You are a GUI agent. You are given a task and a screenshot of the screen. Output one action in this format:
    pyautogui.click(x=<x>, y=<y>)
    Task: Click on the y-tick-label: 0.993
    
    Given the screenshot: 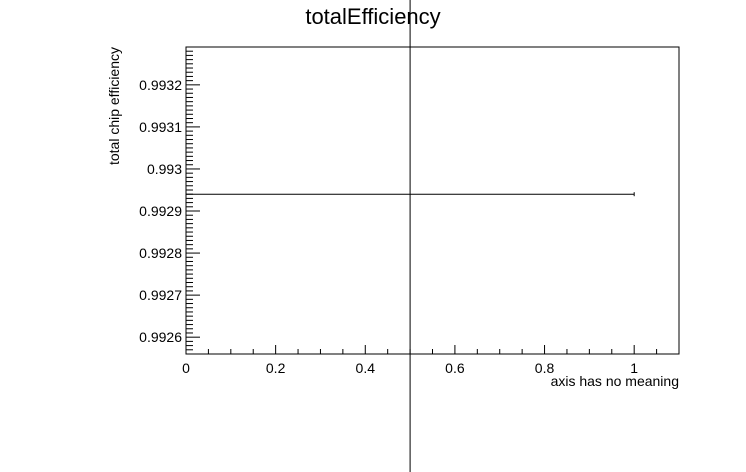 What is the action you would take?
    pyautogui.click(x=164, y=169)
    